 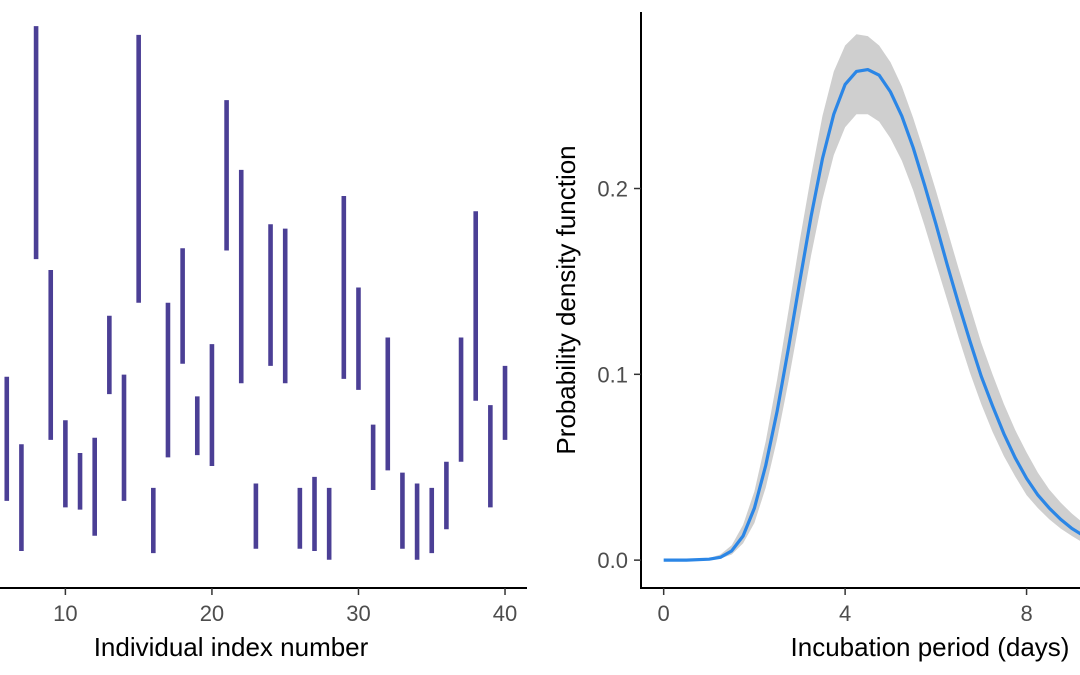 What do you see at coordinates (1026, 613) in the screenshot?
I see `x-tick-label: 8` at bounding box center [1026, 613].